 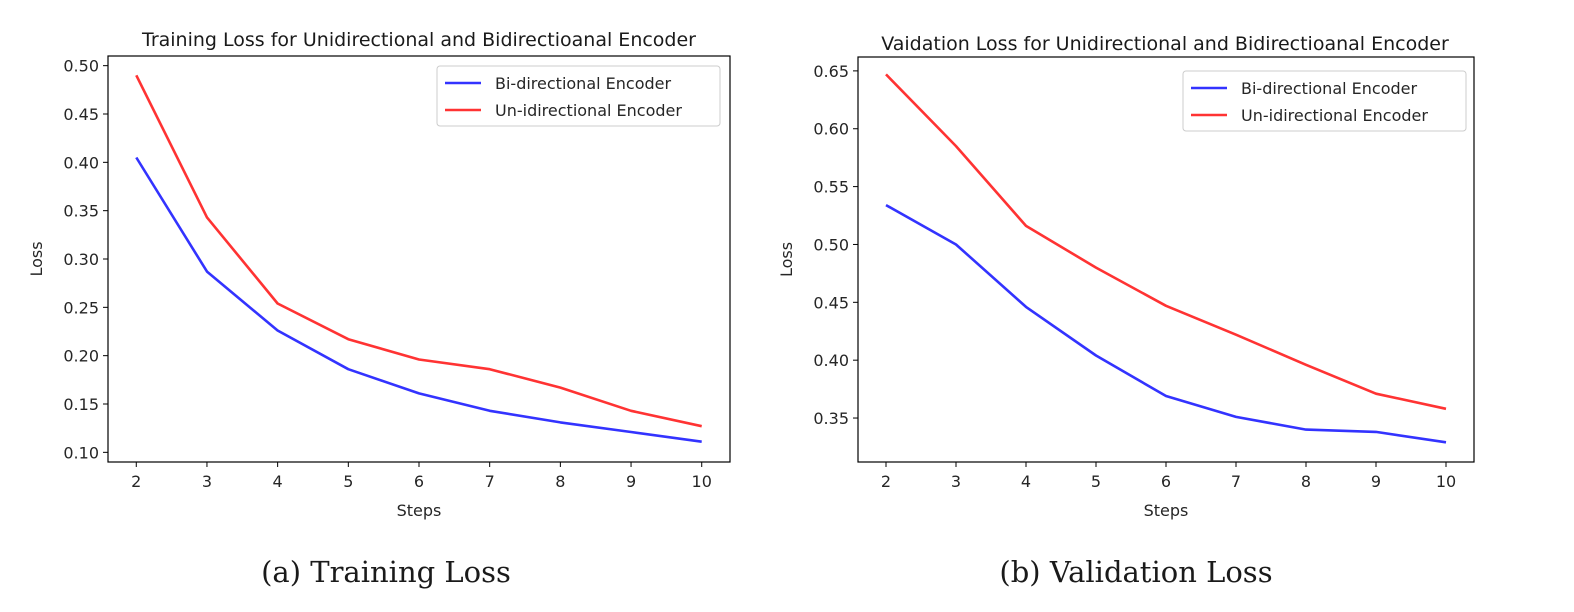 I want to click on y-tick-label: 0.60, so click(x=831, y=129).